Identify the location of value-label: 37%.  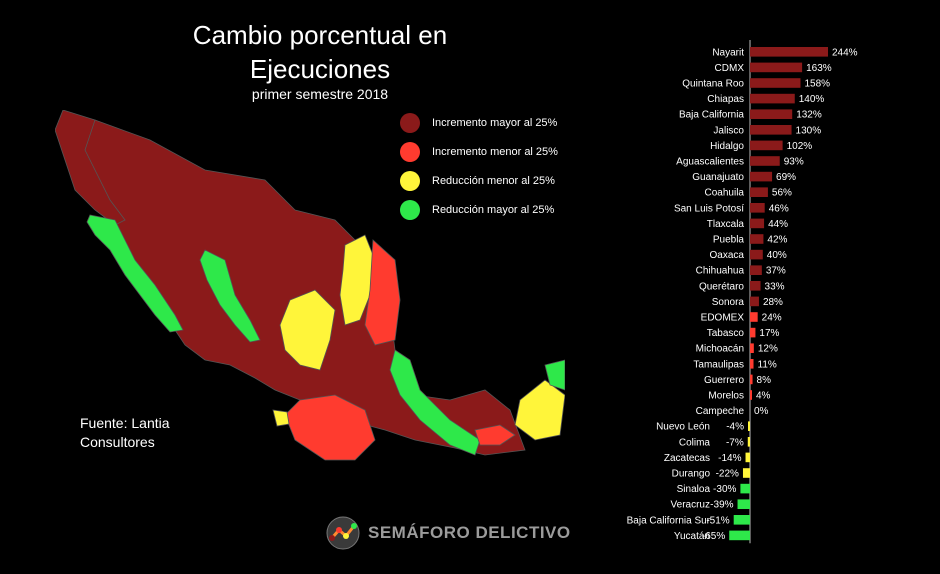
(776, 271).